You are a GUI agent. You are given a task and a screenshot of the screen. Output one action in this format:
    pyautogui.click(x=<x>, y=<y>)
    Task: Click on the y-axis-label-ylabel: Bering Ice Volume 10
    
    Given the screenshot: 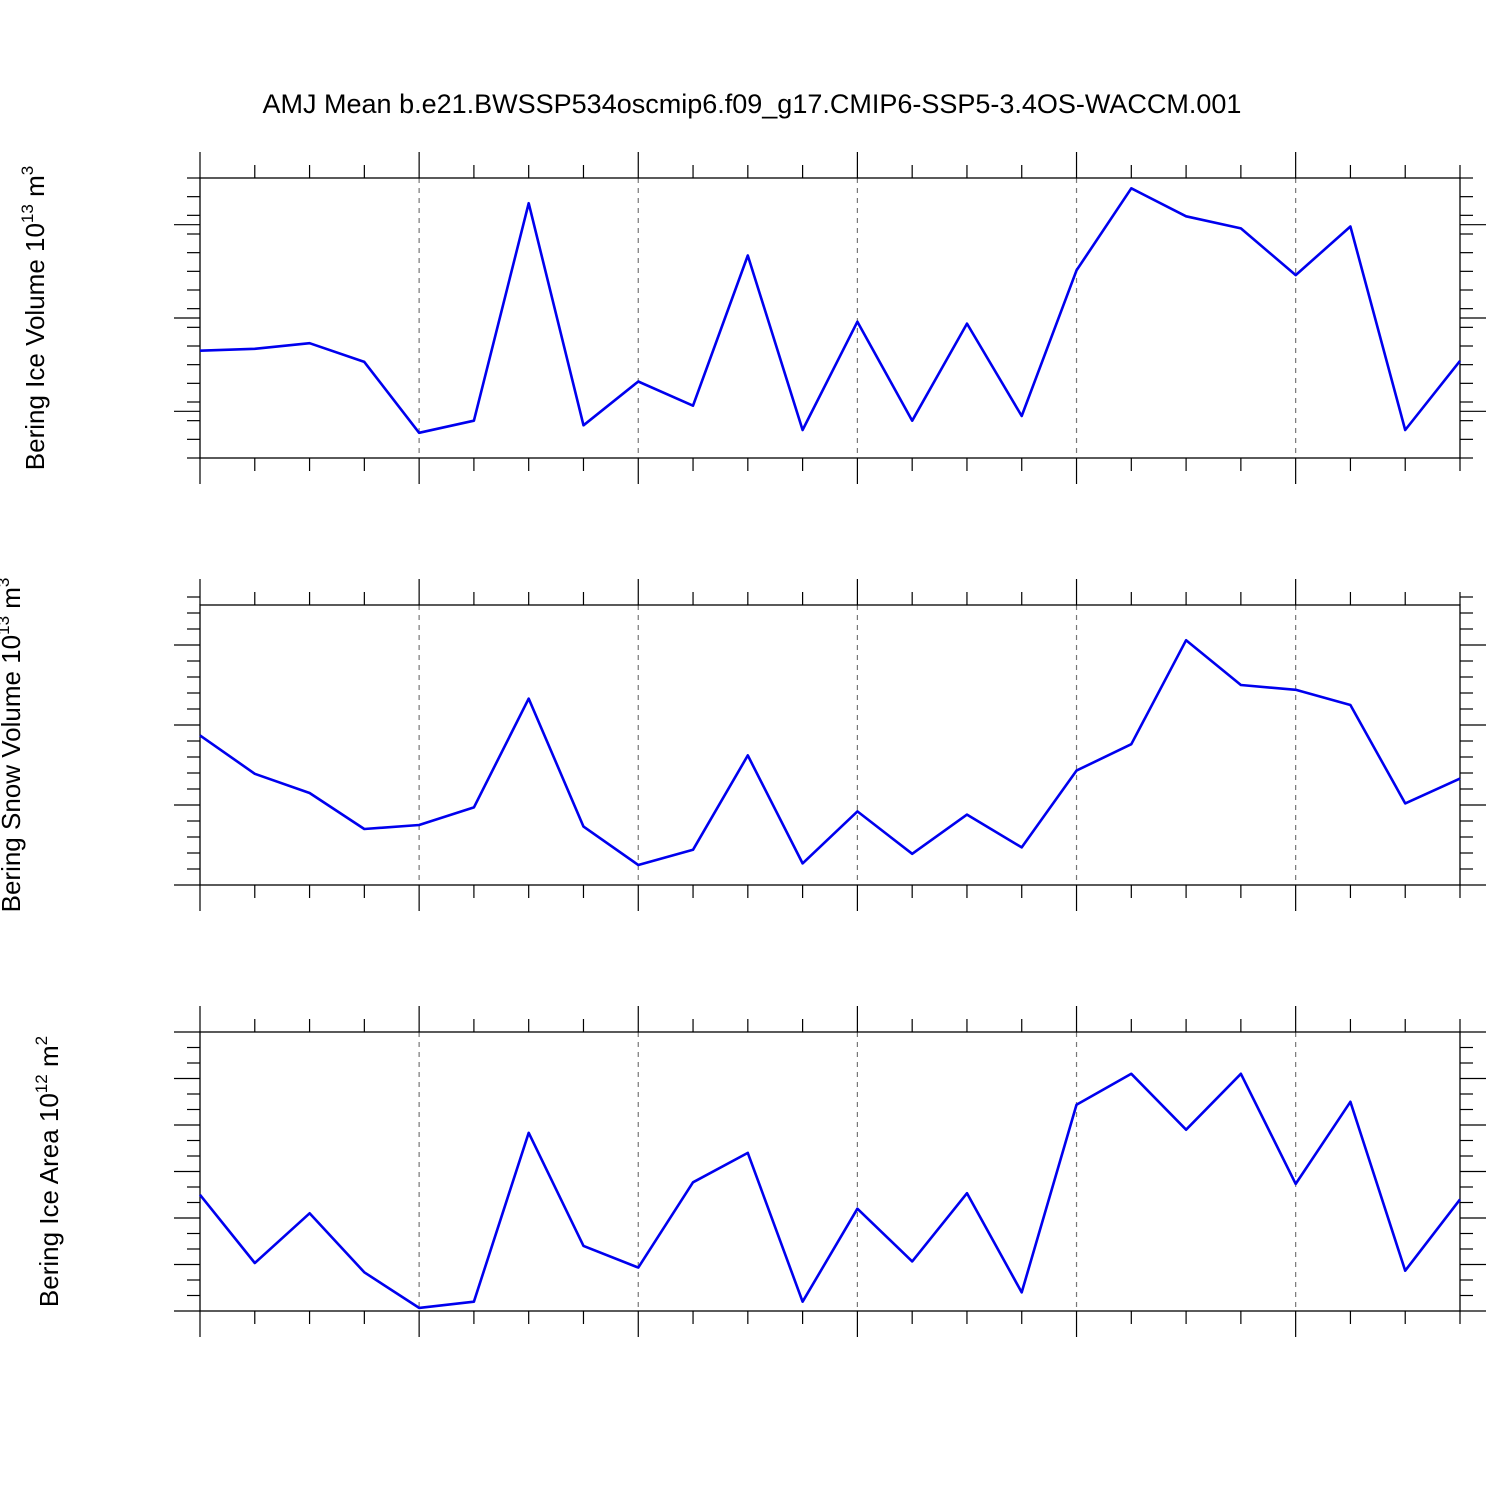 What is the action you would take?
    pyautogui.click(x=35, y=346)
    